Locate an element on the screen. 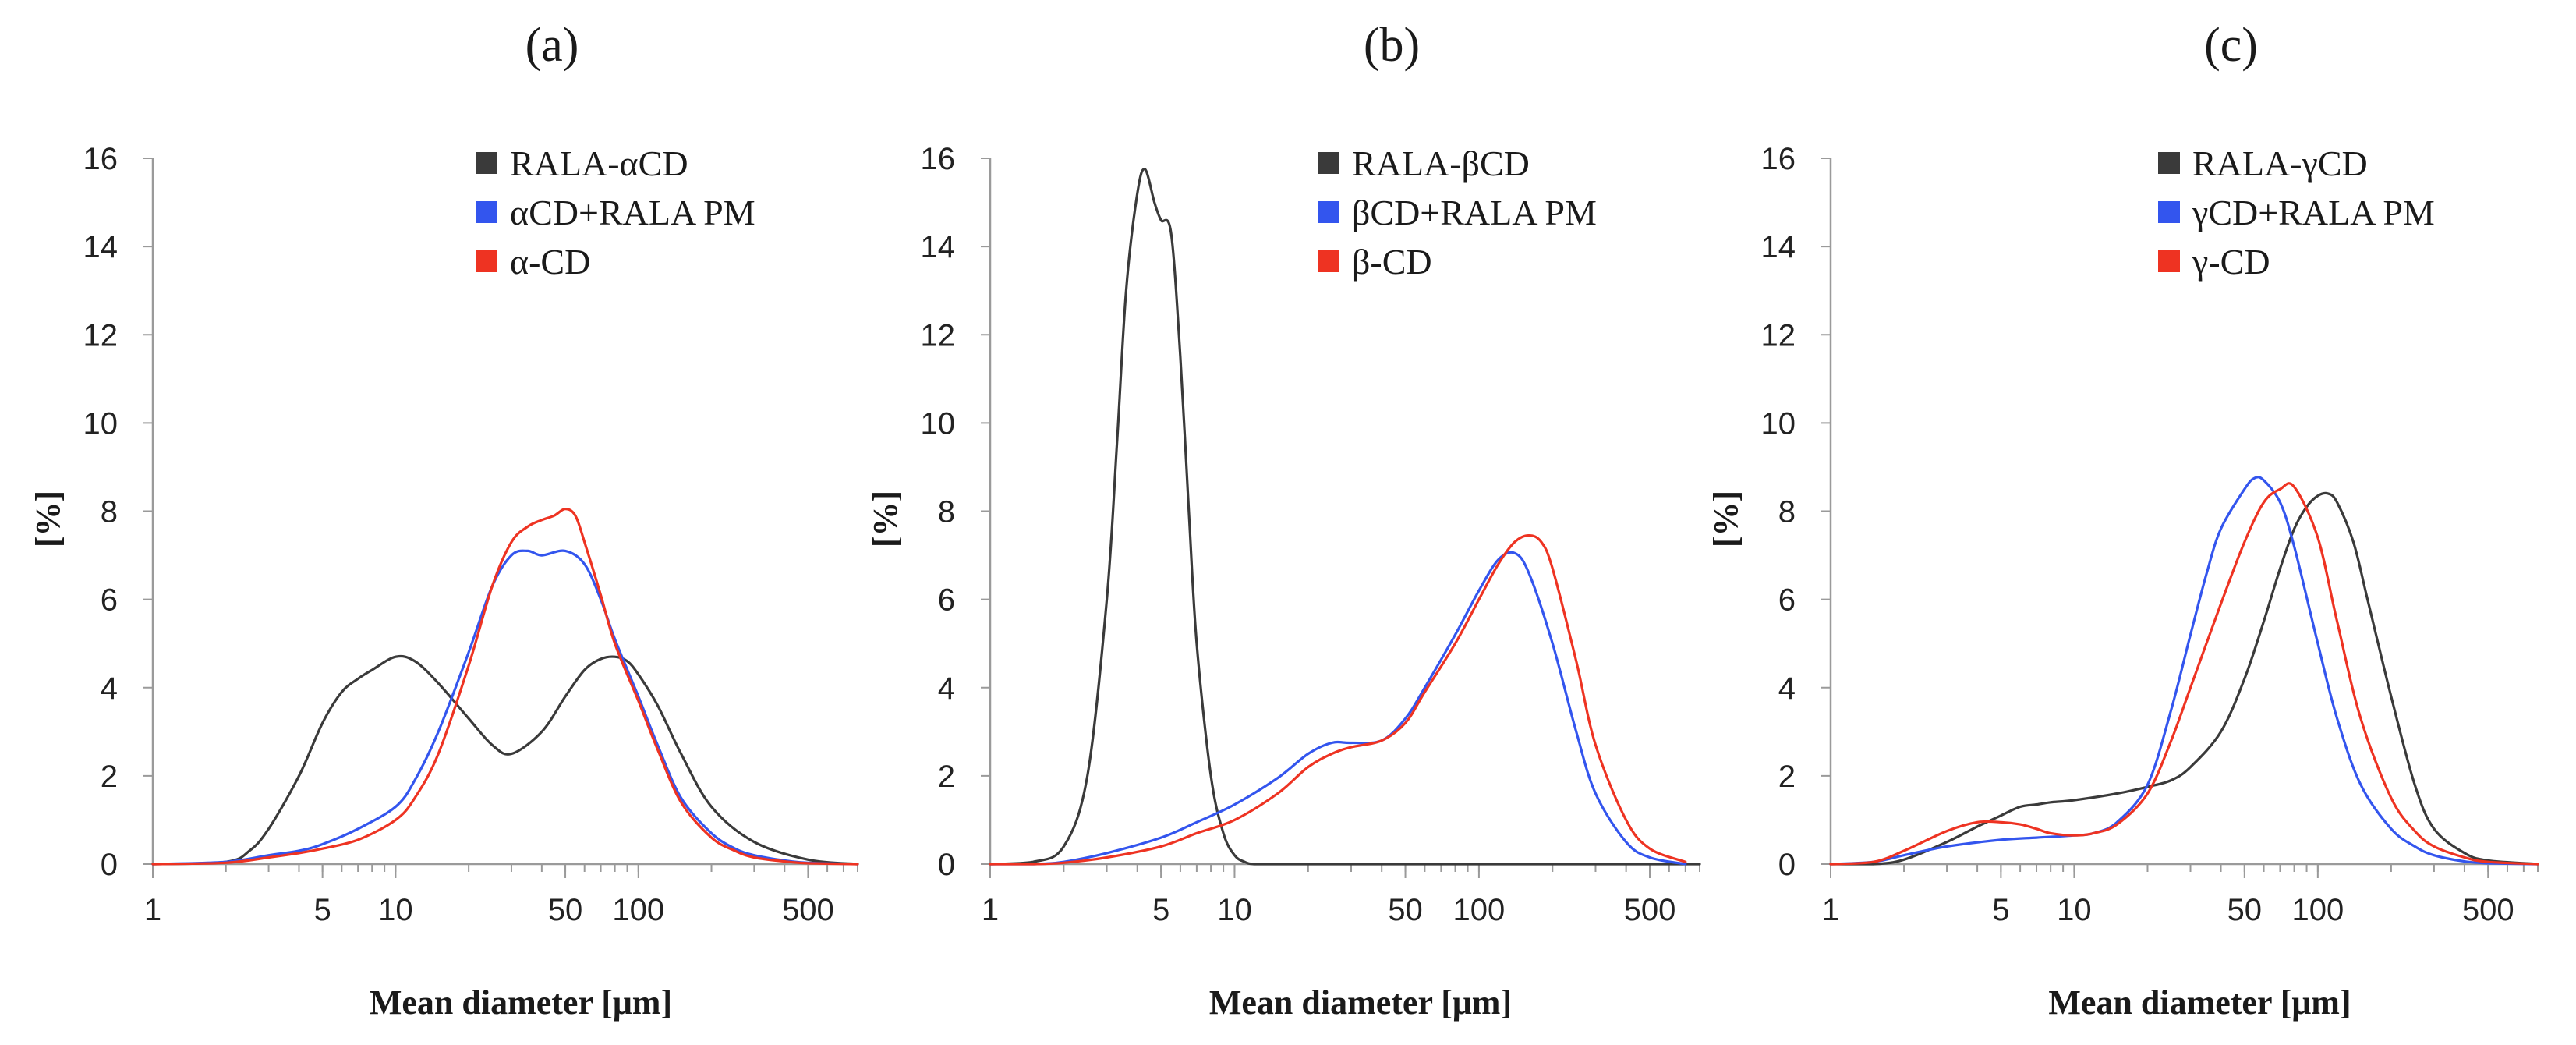  panel-label: (a) is located at coordinates (552, 45).